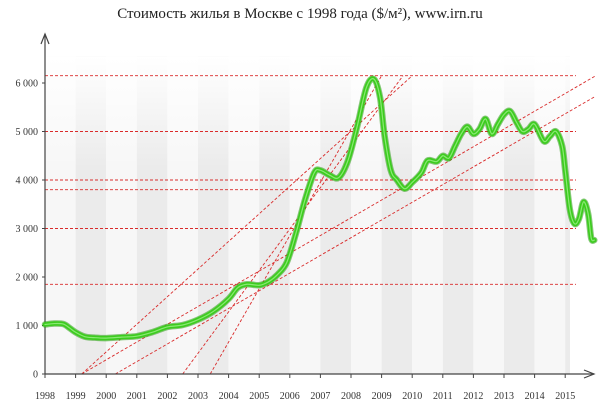 Image resolution: width=600 pixels, height=407 pixels. What do you see at coordinates (535, 396) in the screenshot?
I see `x-tick-label: 2014` at bounding box center [535, 396].